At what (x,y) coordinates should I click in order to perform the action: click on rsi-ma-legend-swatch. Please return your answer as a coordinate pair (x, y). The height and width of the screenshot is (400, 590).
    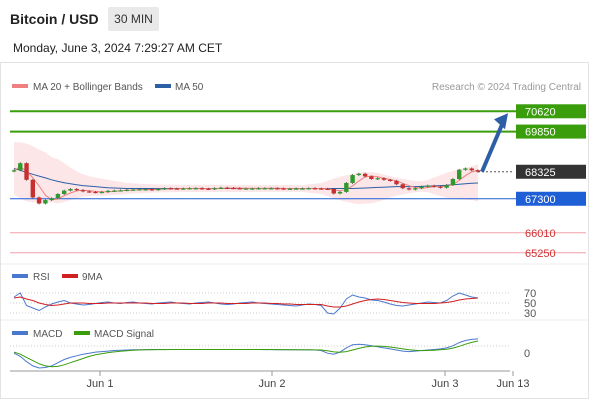
    Looking at the image, I should click on (70, 276).